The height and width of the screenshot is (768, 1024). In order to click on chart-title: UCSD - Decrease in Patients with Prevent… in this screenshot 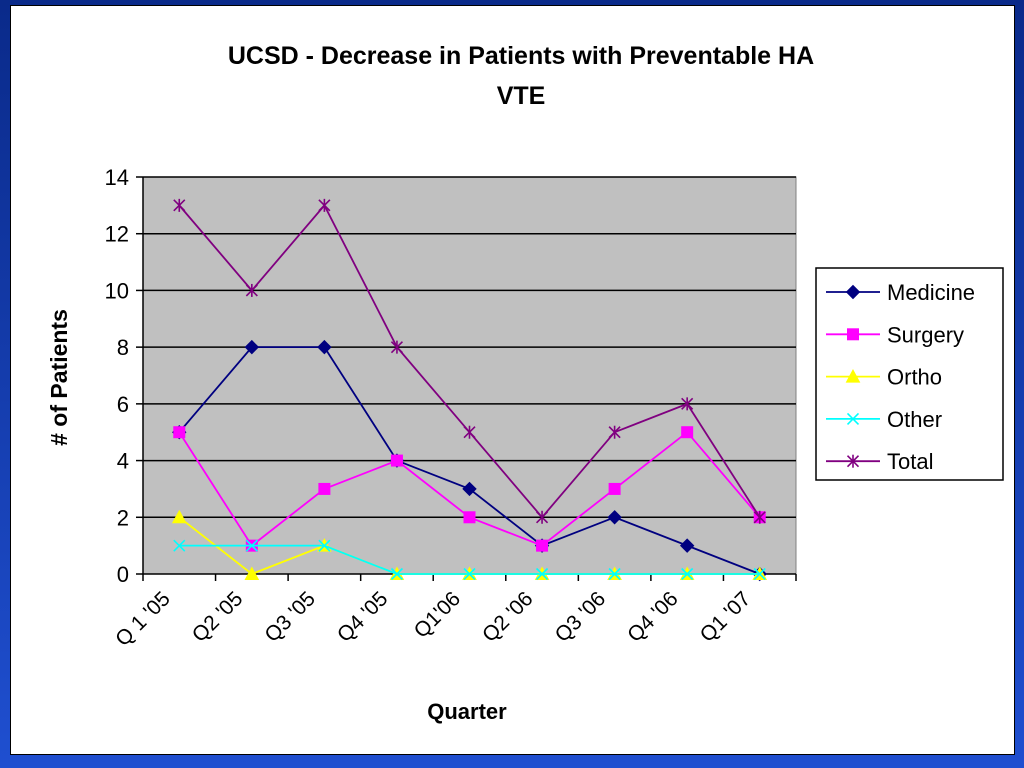, I will do `click(521, 76)`.